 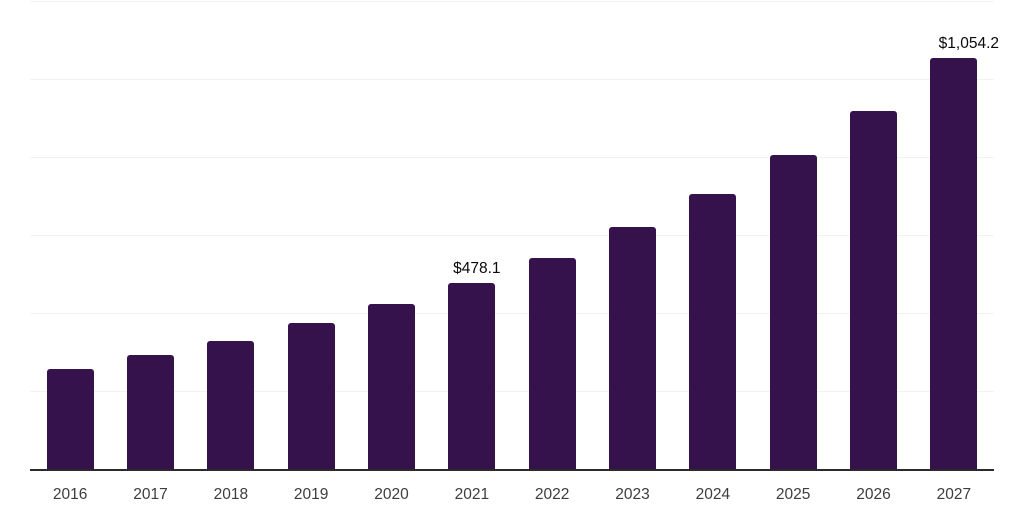 What do you see at coordinates (472, 494) in the screenshot?
I see `x-tick-label-2021: 2021` at bounding box center [472, 494].